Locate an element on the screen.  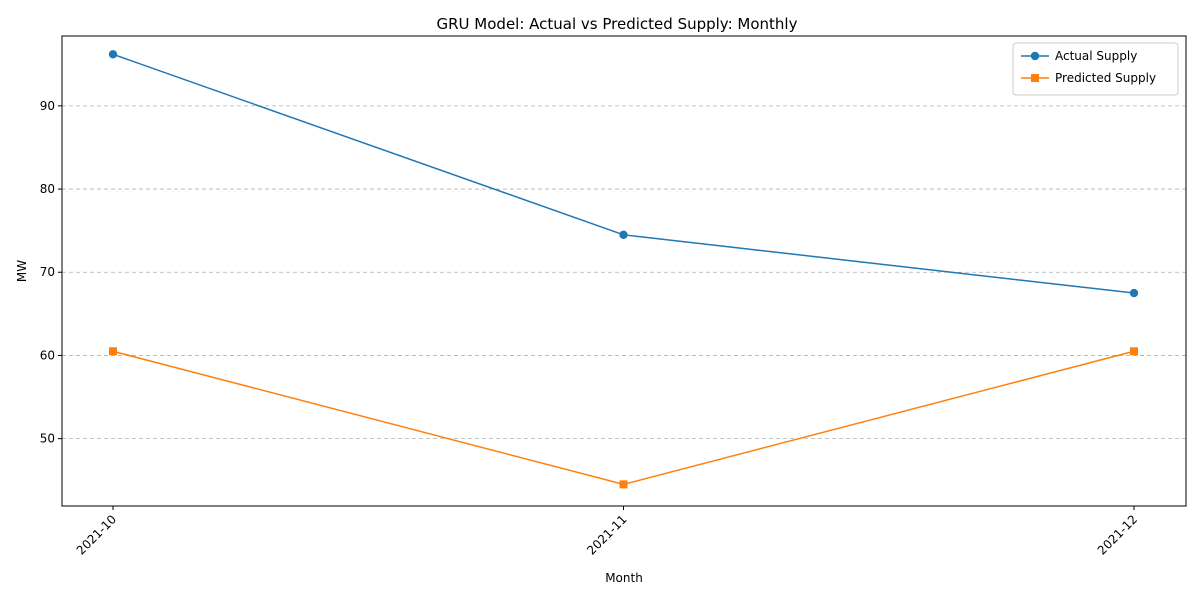
x-axis: 2021-10 2021-11 2021-12 is located at coordinates (607, 532).